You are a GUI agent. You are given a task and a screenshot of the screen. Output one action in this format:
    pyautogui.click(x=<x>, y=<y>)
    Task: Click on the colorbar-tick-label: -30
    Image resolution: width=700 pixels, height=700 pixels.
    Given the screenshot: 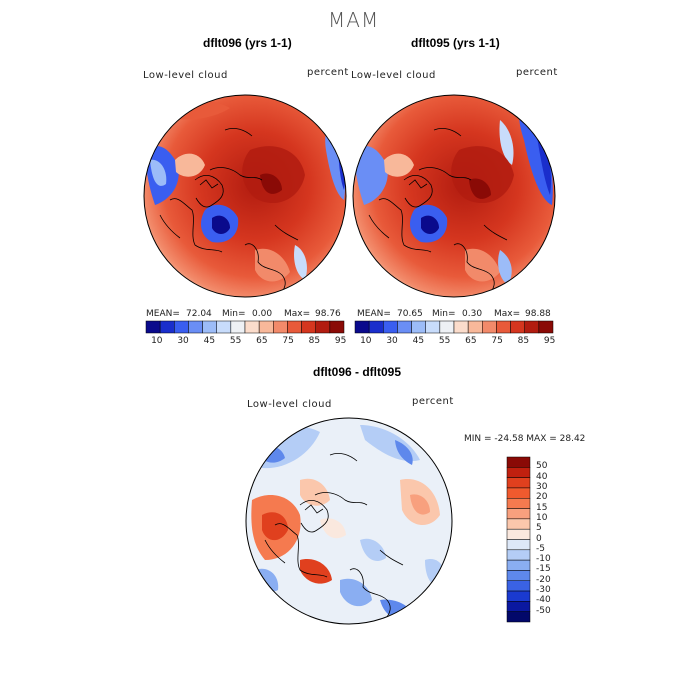 What is the action you would take?
    pyautogui.click(x=543, y=590)
    